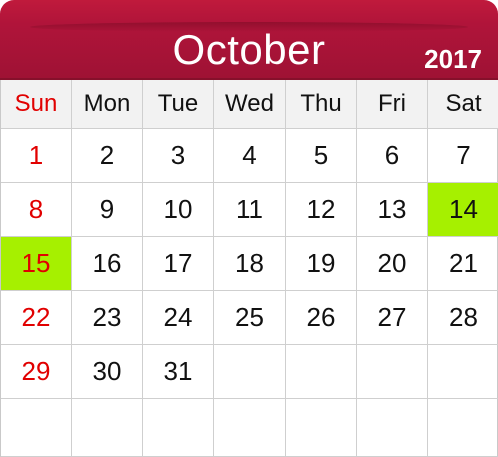 This screenshot has height=457, width=498. What do you see at coordinates (36, 104) in the screenshot?
I see `weekday-sun: Sun` at bounding box center [36, 104].